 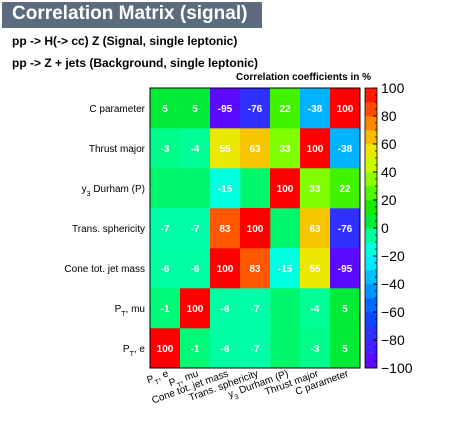 I want to click on cell-value-label: 33, so click(x=285, y=149).